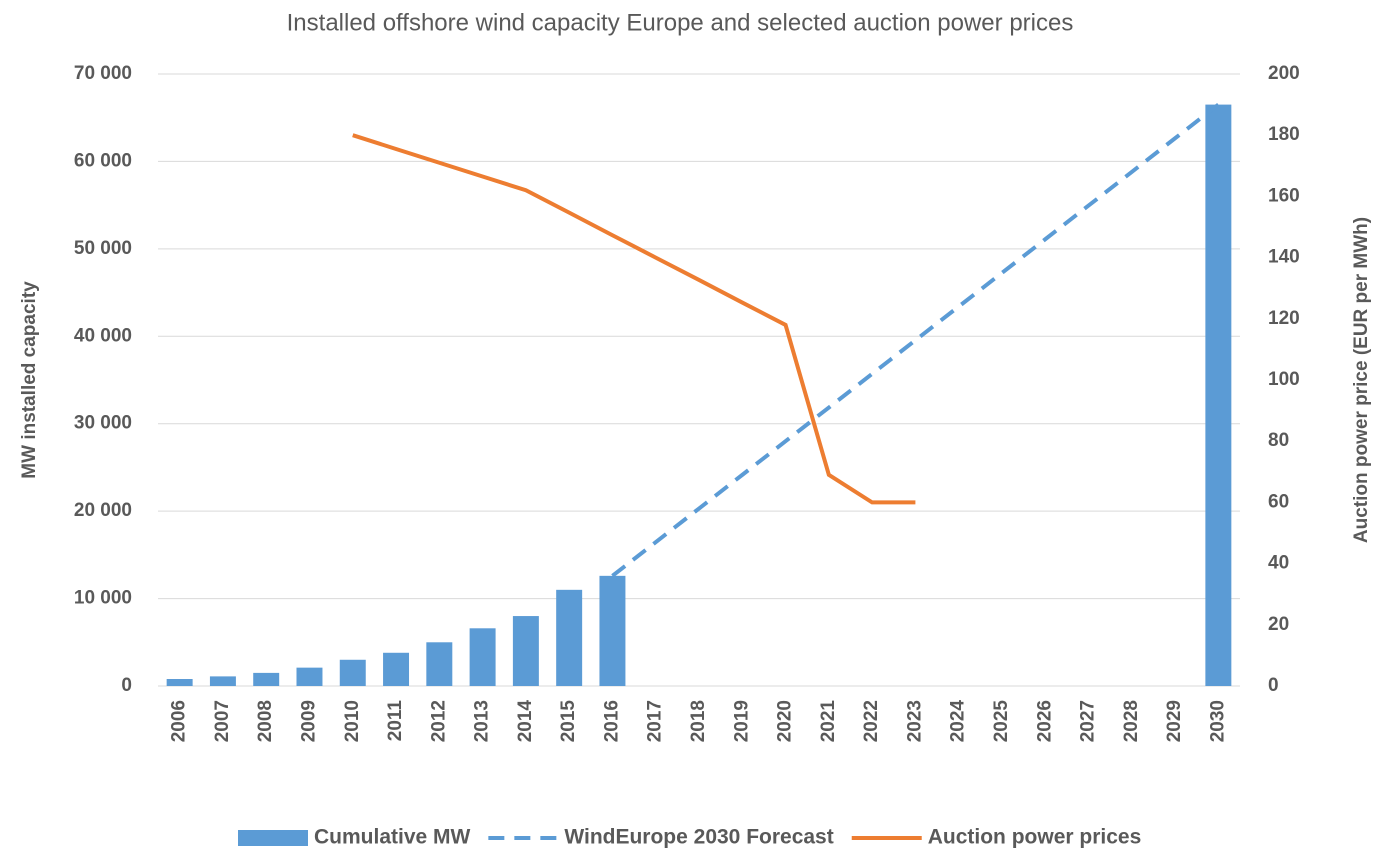 Image resolution: width=1384 pixels, height=856 pixels. I want to click on y2-tick-label: 140, so click(1284, 257).